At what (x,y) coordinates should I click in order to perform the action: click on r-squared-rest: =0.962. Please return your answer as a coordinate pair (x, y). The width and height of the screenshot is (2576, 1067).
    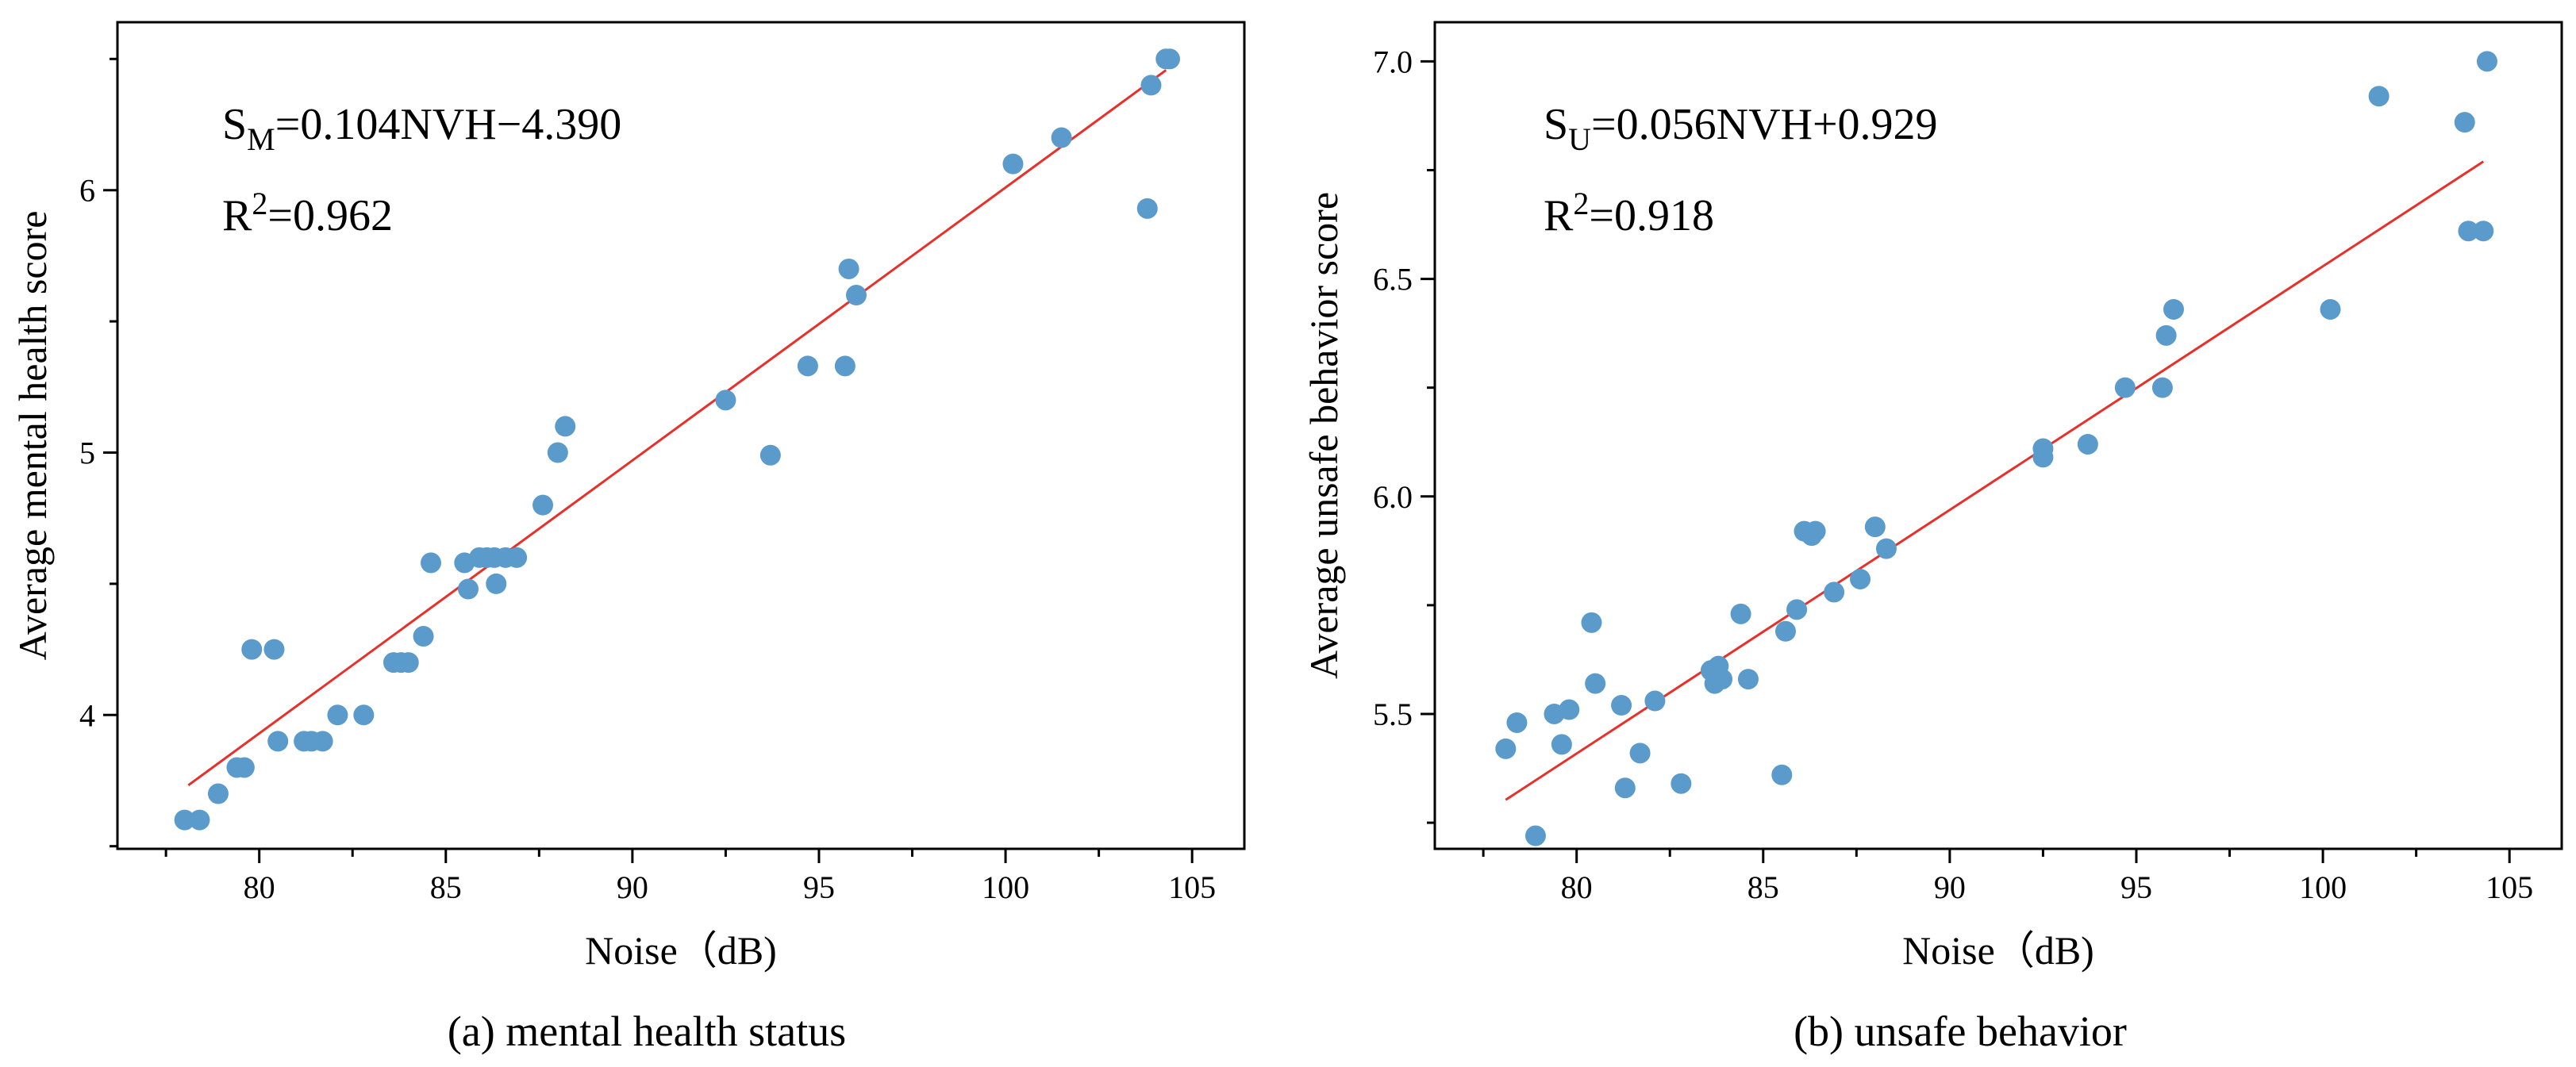
    Looking at the image, I should click on (330, 215).